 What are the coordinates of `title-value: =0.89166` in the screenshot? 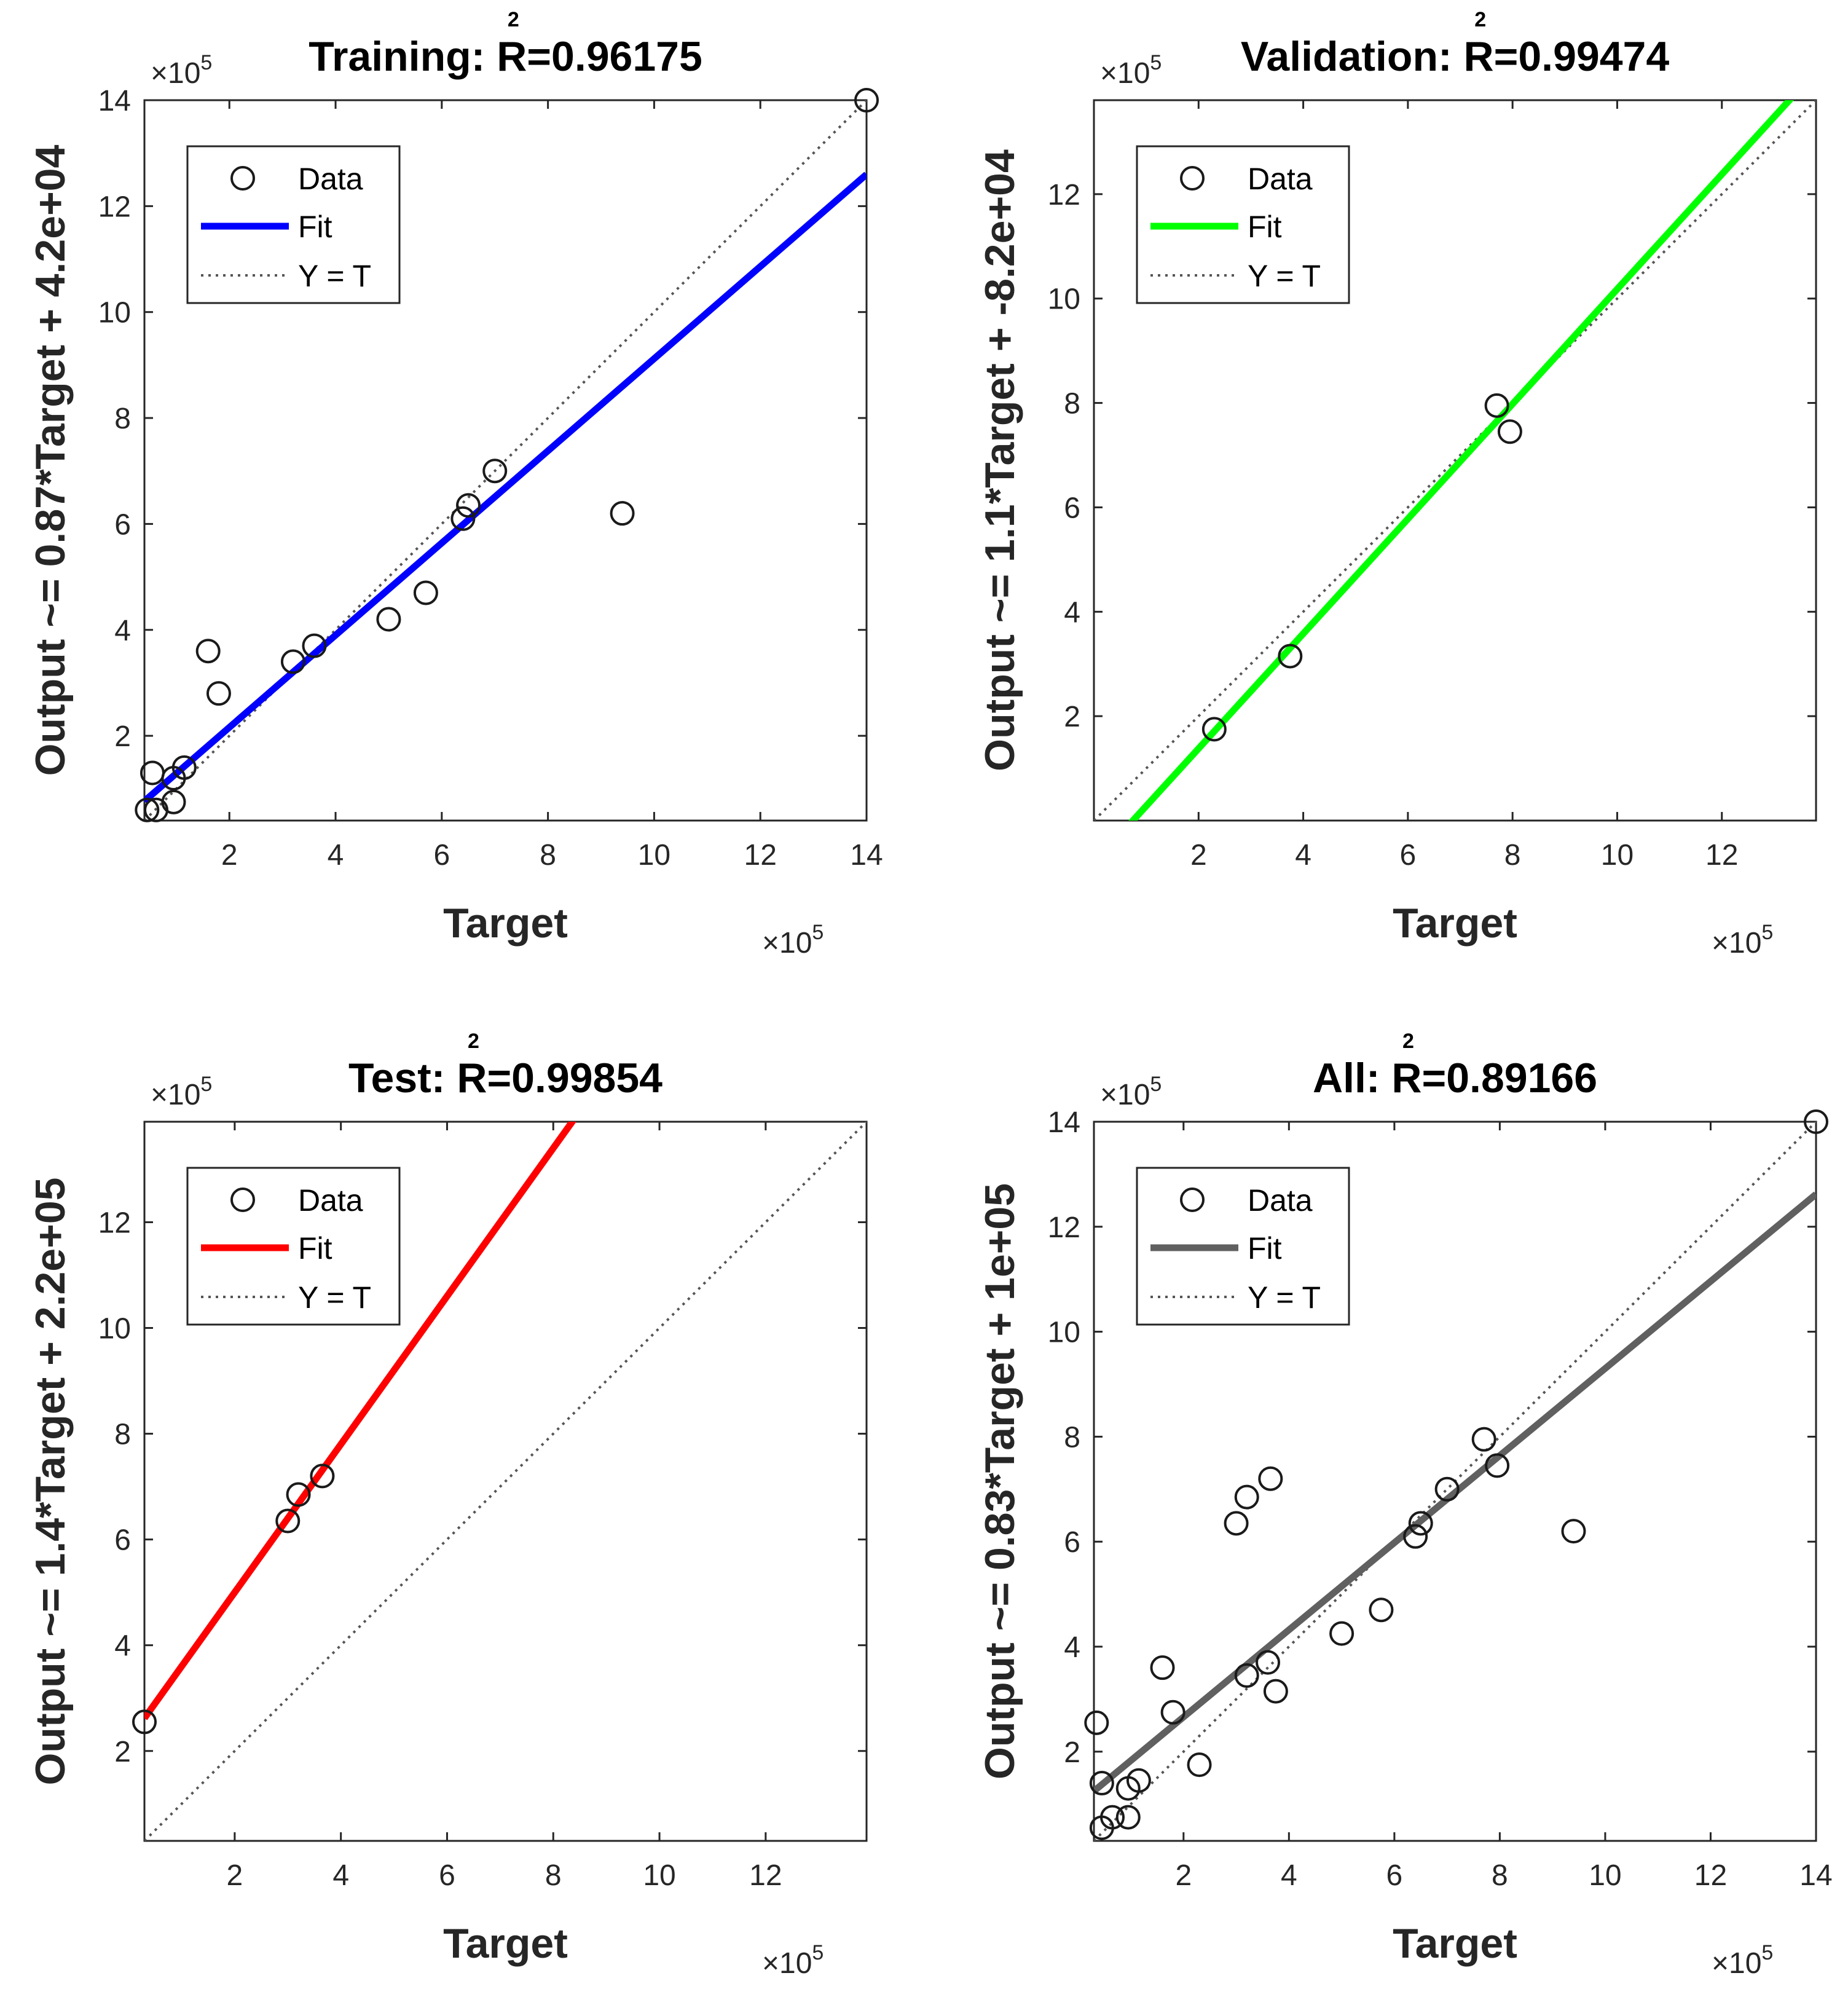 It's located at (1510, 1078).